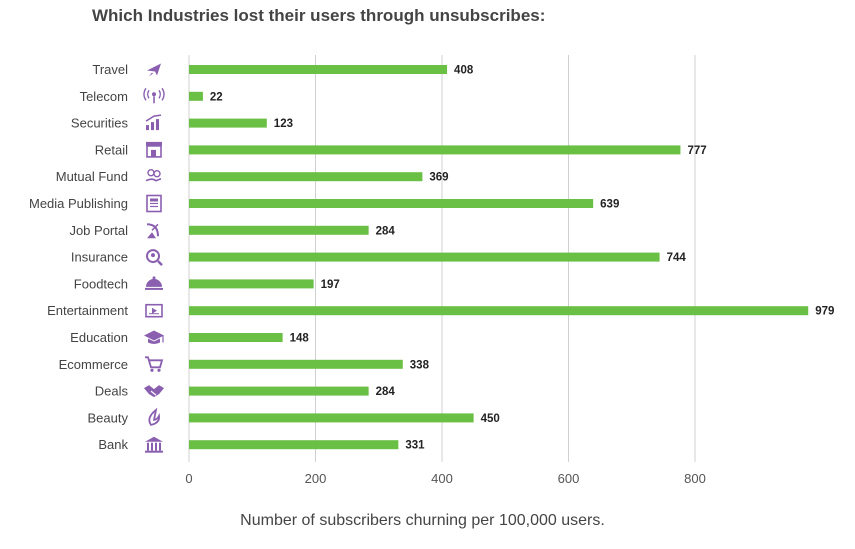  What do you see at coordinates (279, 391) in the screenshot?
I see `bar-deals` at bounding box center [279, 391].